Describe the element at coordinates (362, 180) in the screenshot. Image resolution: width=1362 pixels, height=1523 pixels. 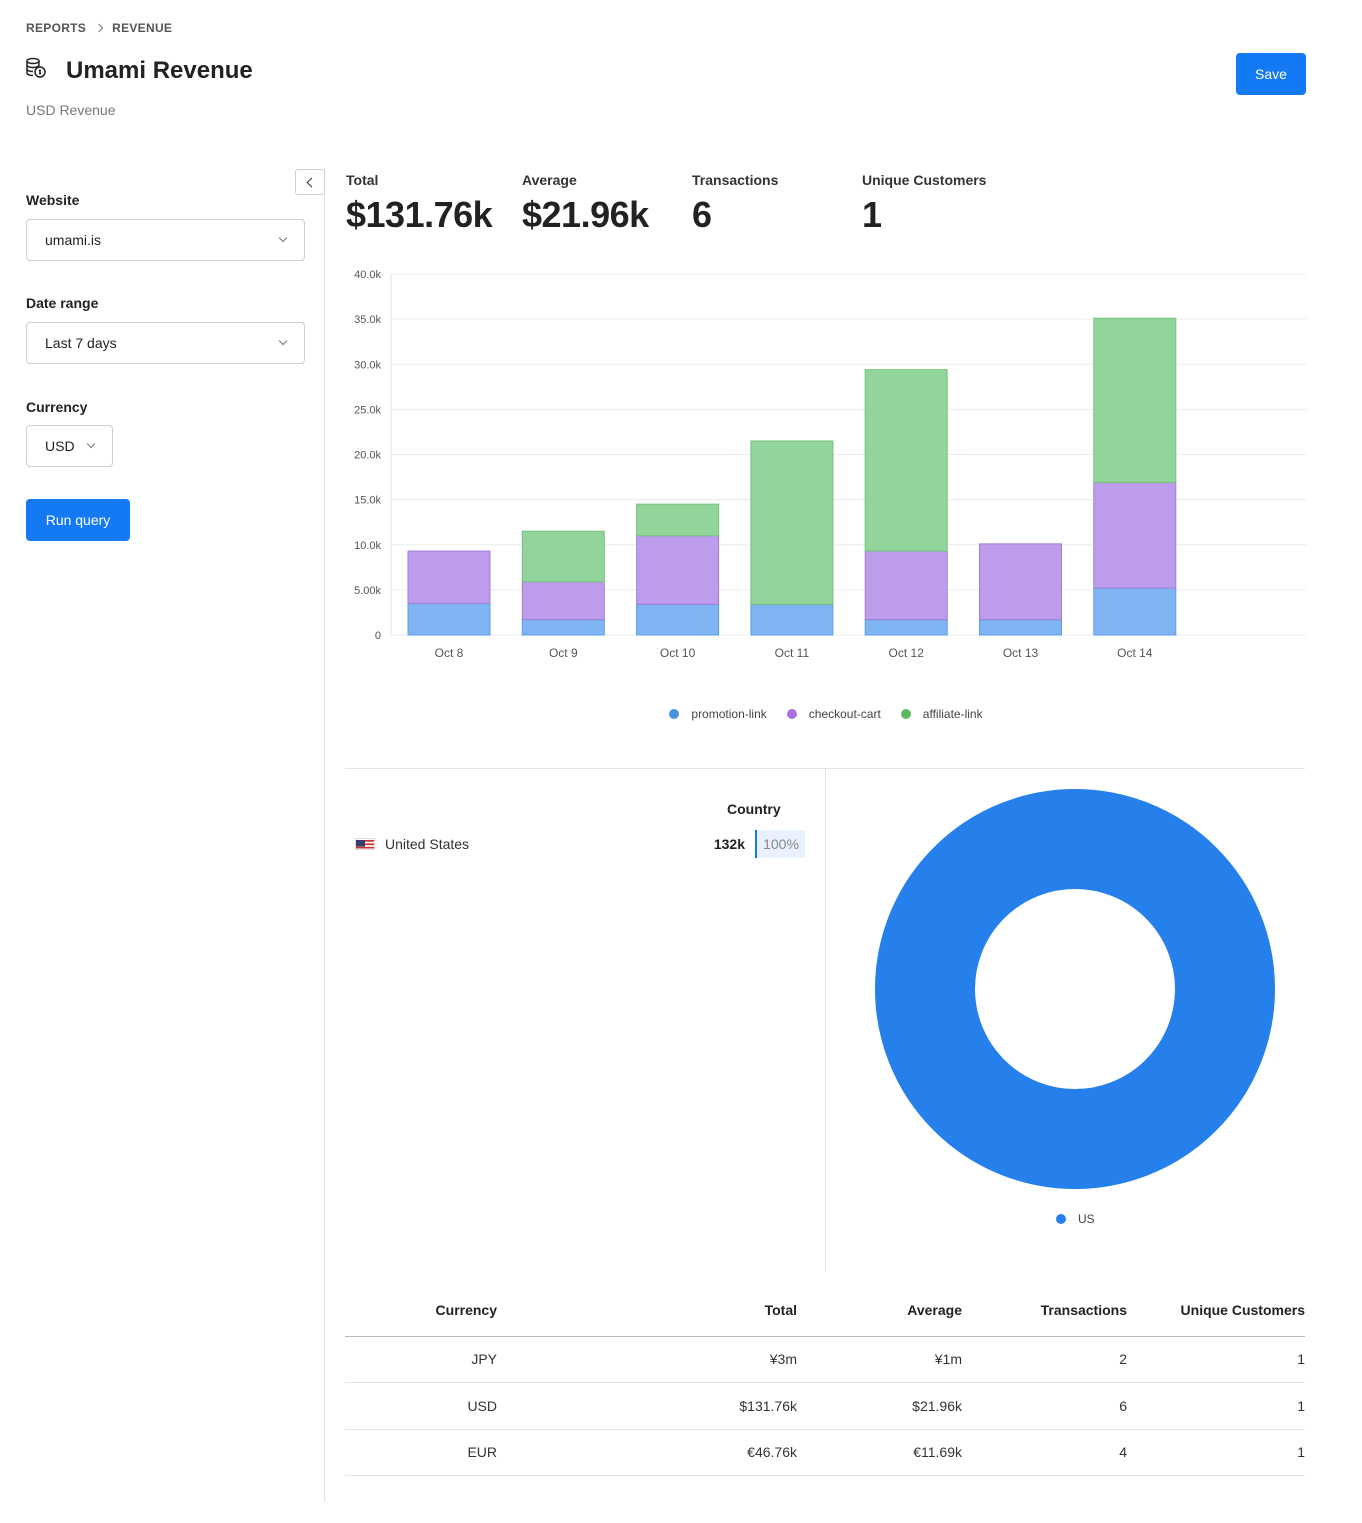
I see `metric-label: Total` at that location.